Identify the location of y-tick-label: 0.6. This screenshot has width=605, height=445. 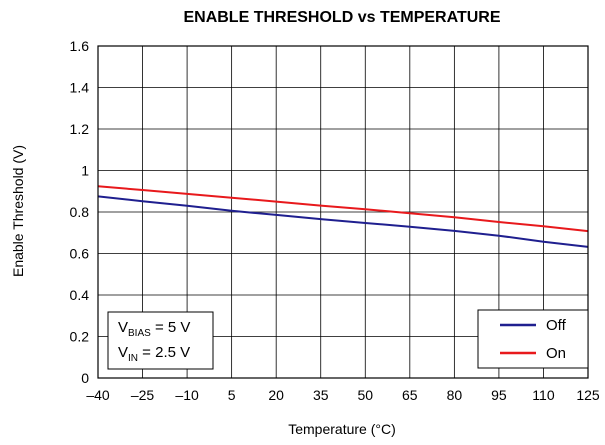
(80, 254).